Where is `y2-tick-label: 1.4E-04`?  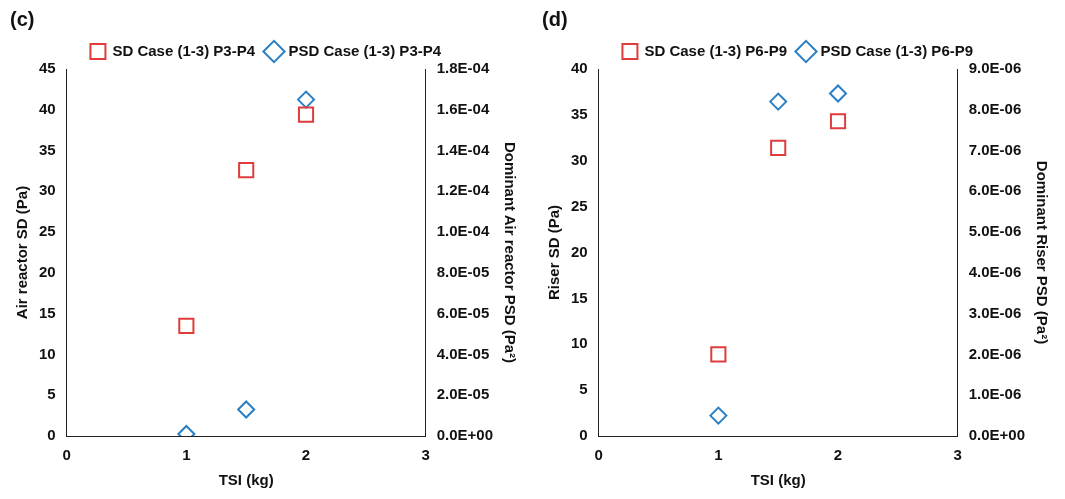 y2-tick-label: 1.4E-04 is located at coordinates (463, 149).